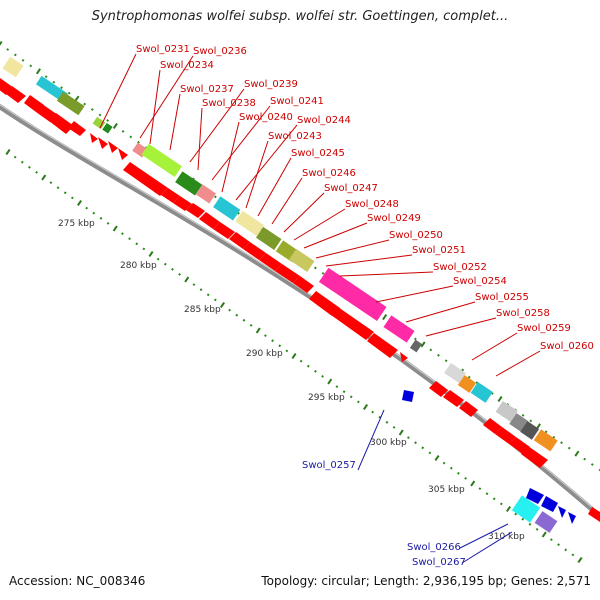 The width and height of the screenshot is (600, 600). I want to click on gene-label: Swol_0244, so click(324, 120).